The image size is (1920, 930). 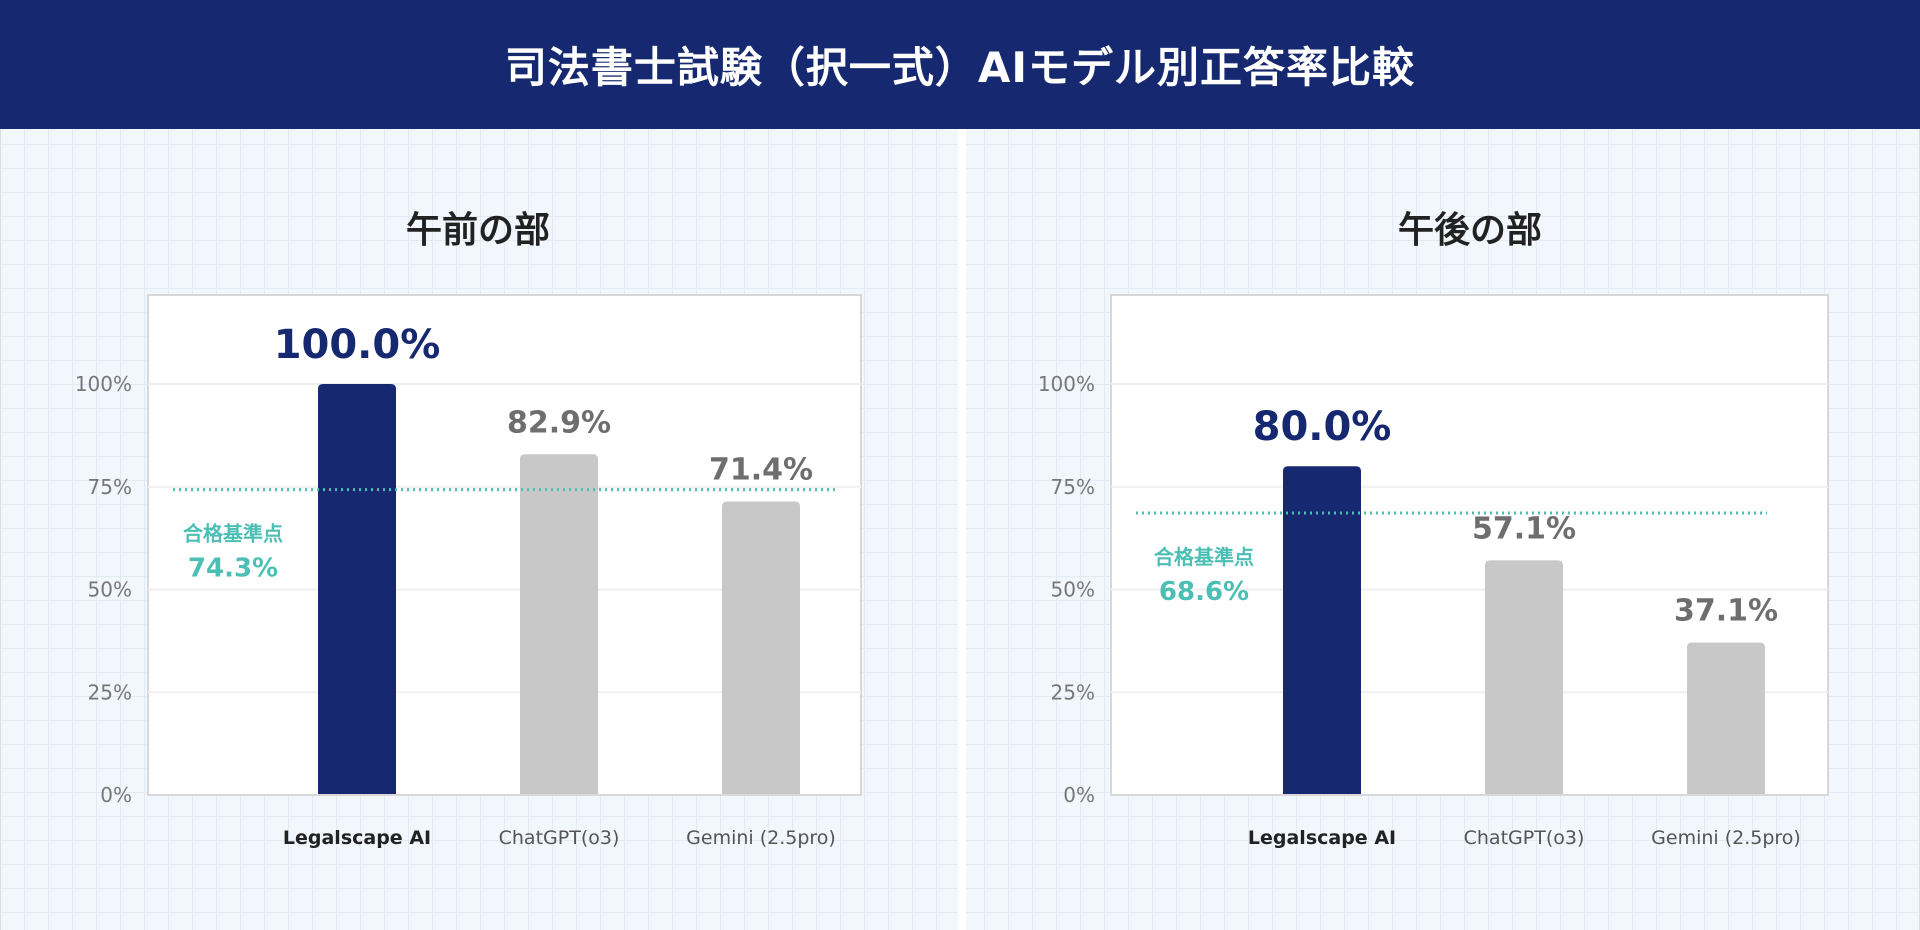 I want to click on data-label: 82.9%, so click(x=559, y=422).